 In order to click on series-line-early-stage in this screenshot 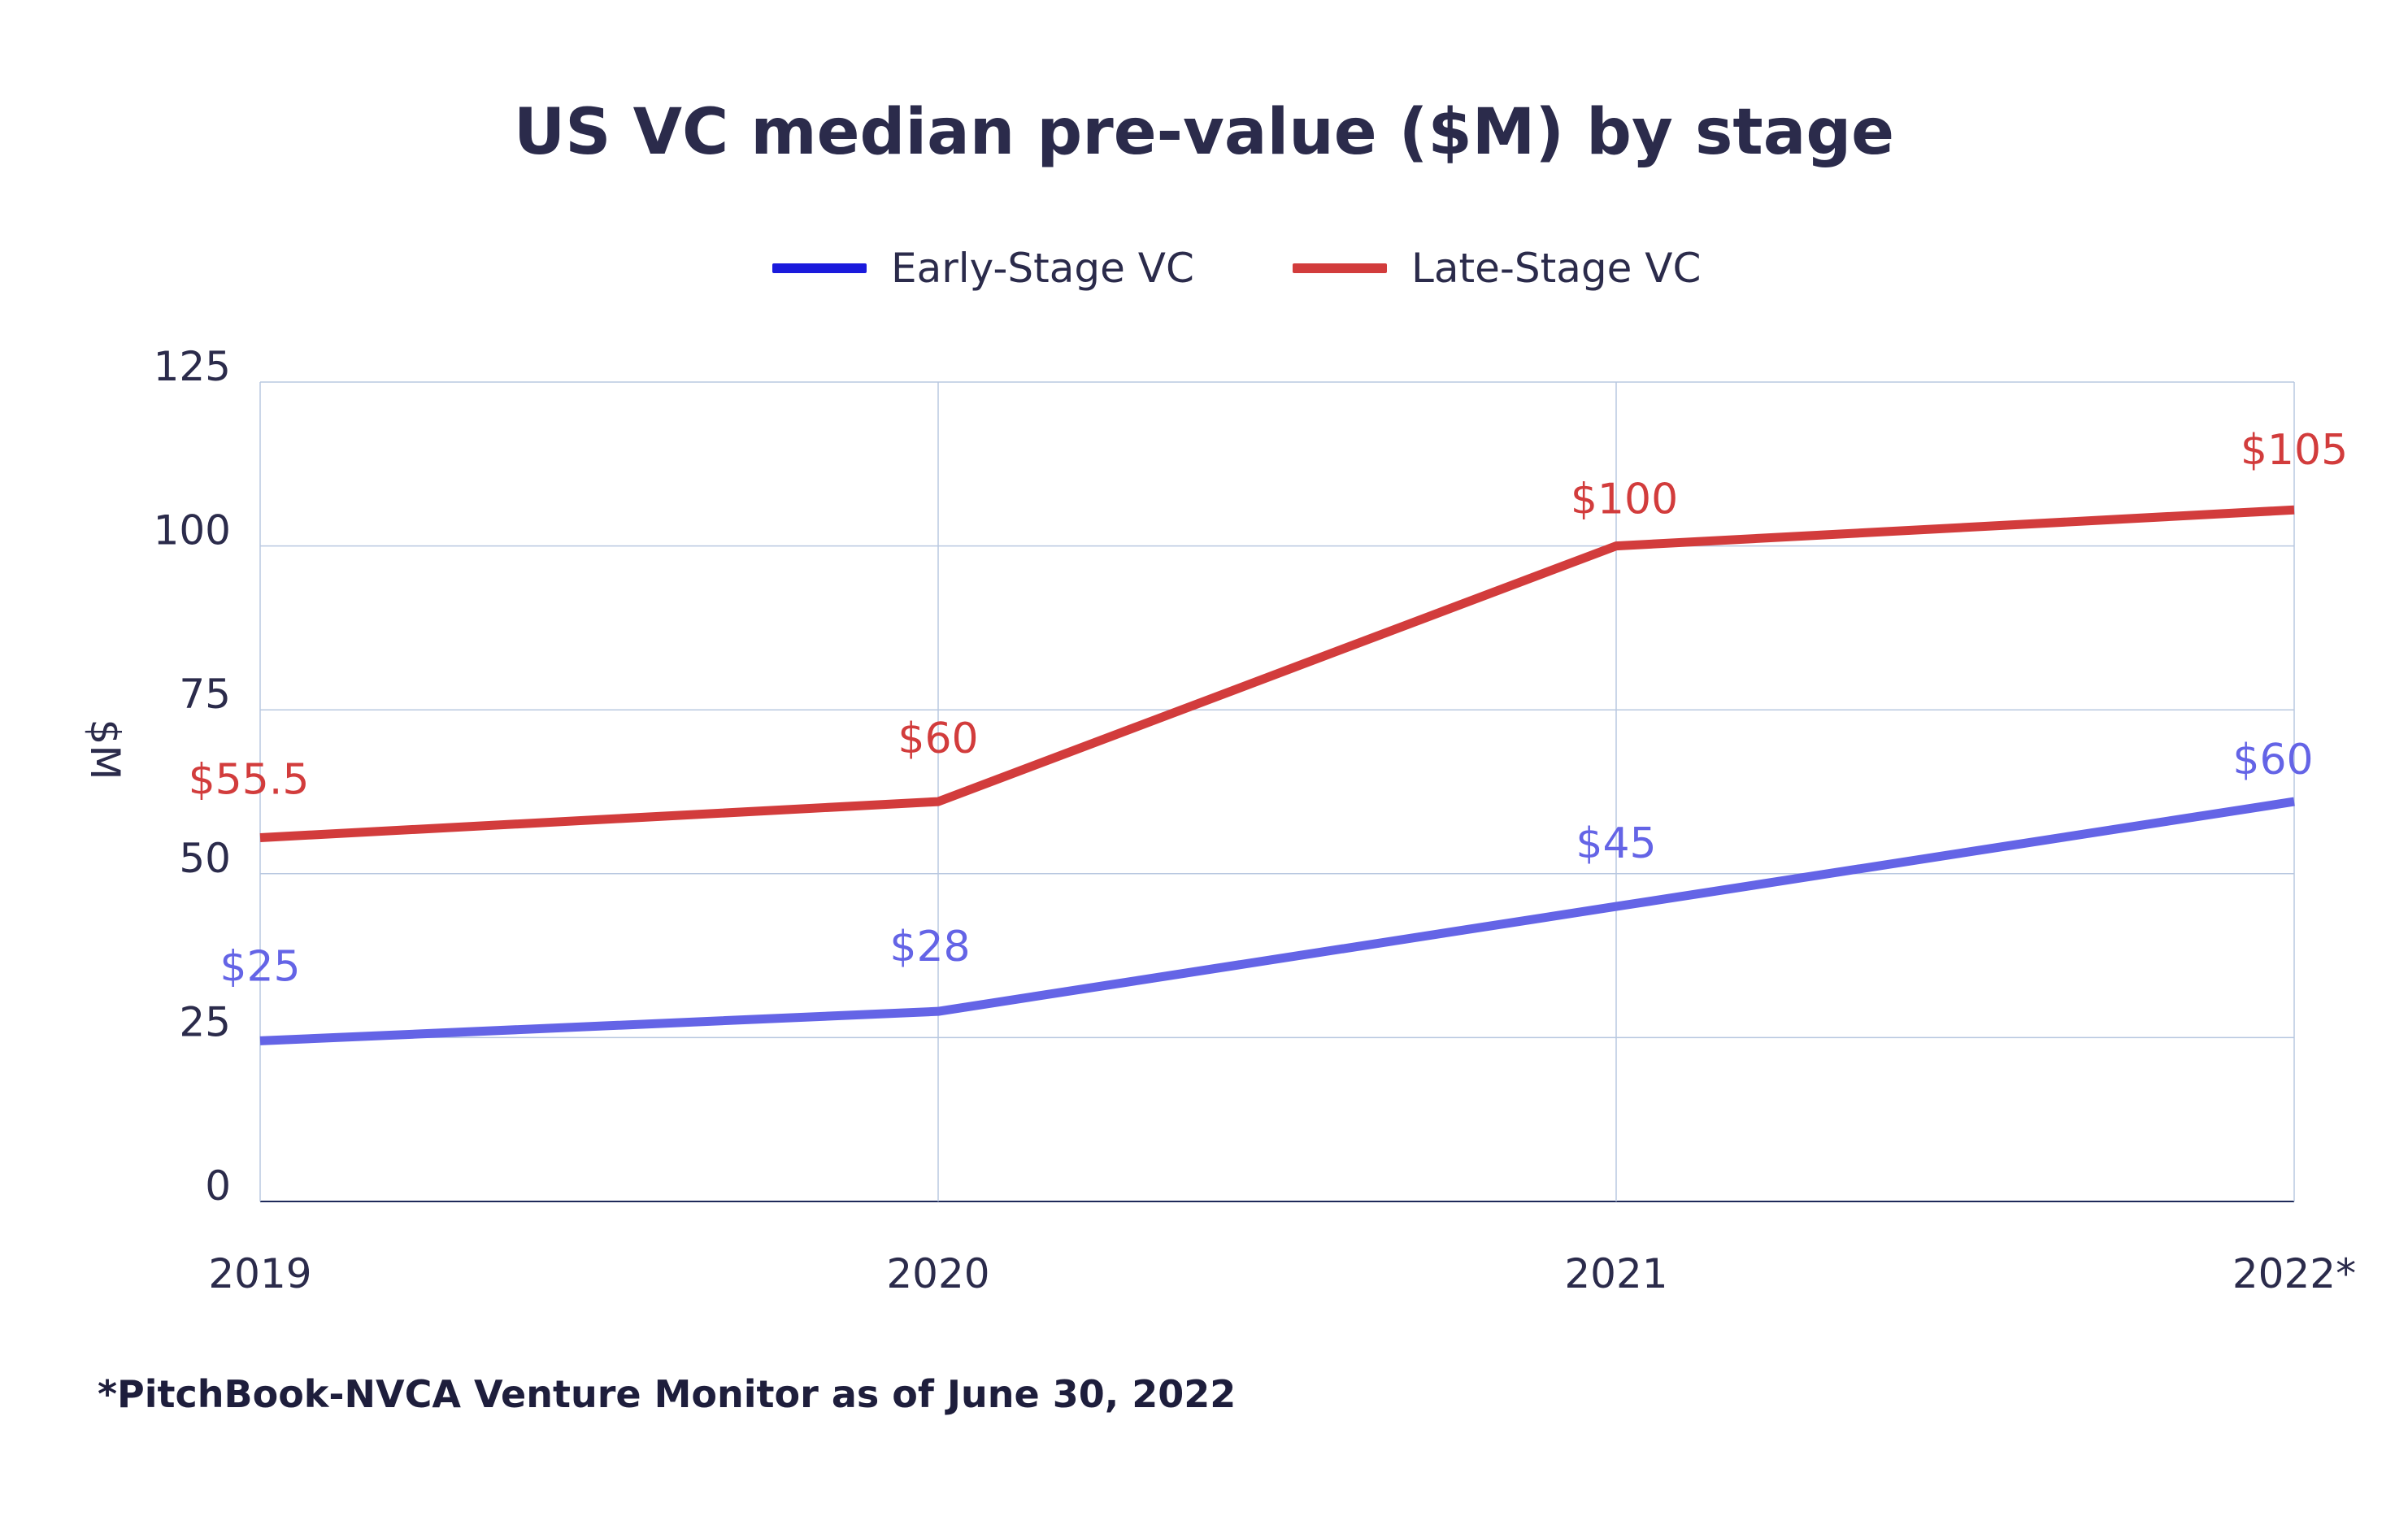, I will do `click(1277, 921)`.